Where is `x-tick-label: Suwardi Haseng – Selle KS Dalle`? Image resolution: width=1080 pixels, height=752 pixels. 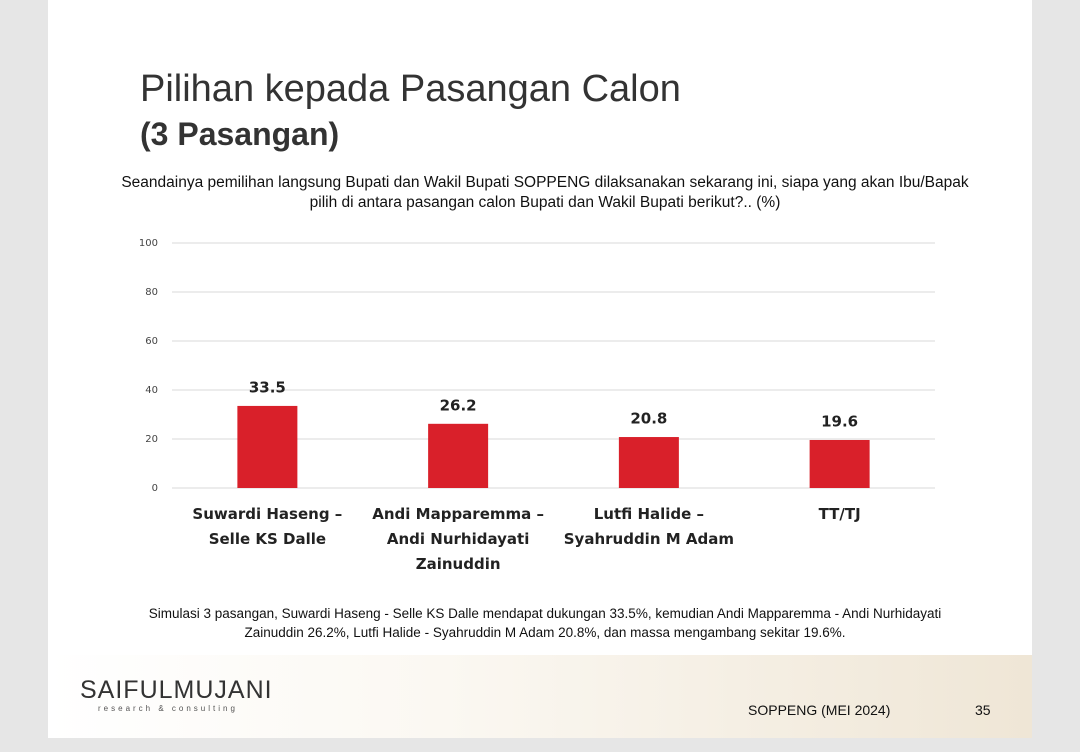
x-tick-label: Suwardi Haseng – Selle KS Dalle is located at coordinates (267, 526).